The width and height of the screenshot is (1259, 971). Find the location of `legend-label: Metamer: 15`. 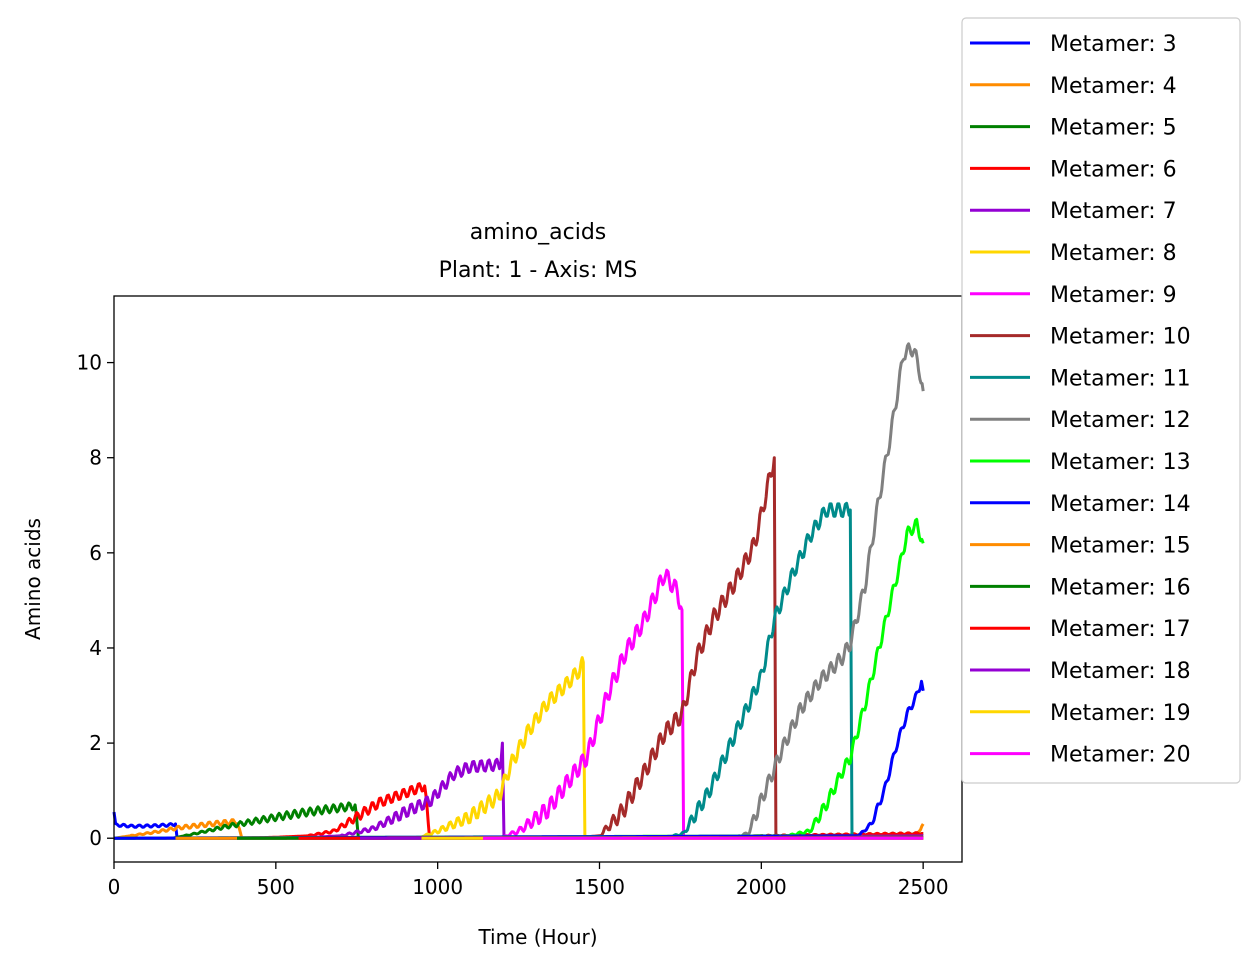

legend-label: Metamer: 15 is located at coordinates (1120, 546).